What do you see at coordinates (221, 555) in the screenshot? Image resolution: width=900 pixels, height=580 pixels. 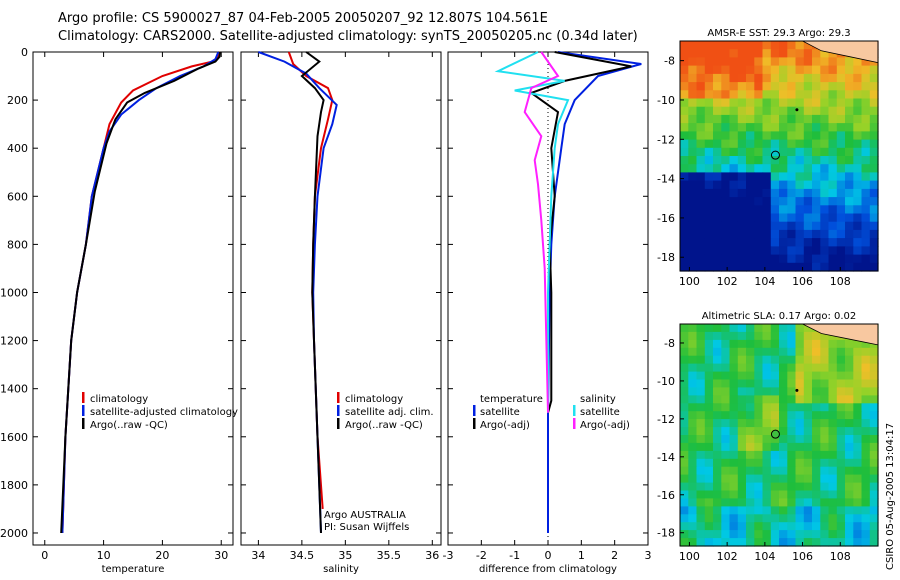 I see `x-tick-label: 30` at bounding box center [221, 555].